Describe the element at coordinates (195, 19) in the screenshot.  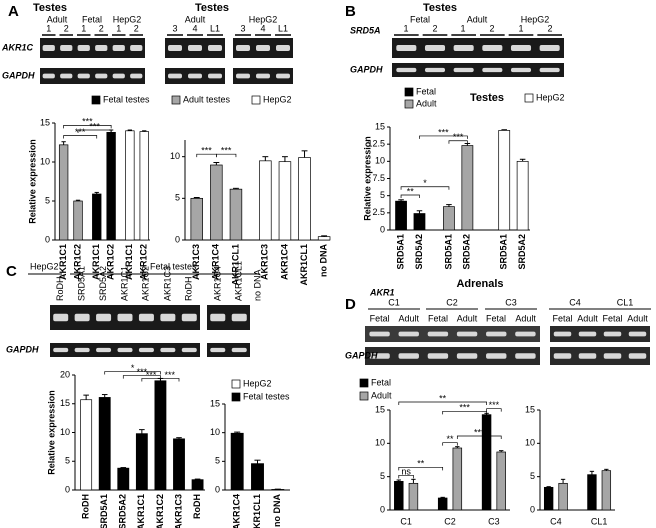
I see `gel-group: Adult` at that location.